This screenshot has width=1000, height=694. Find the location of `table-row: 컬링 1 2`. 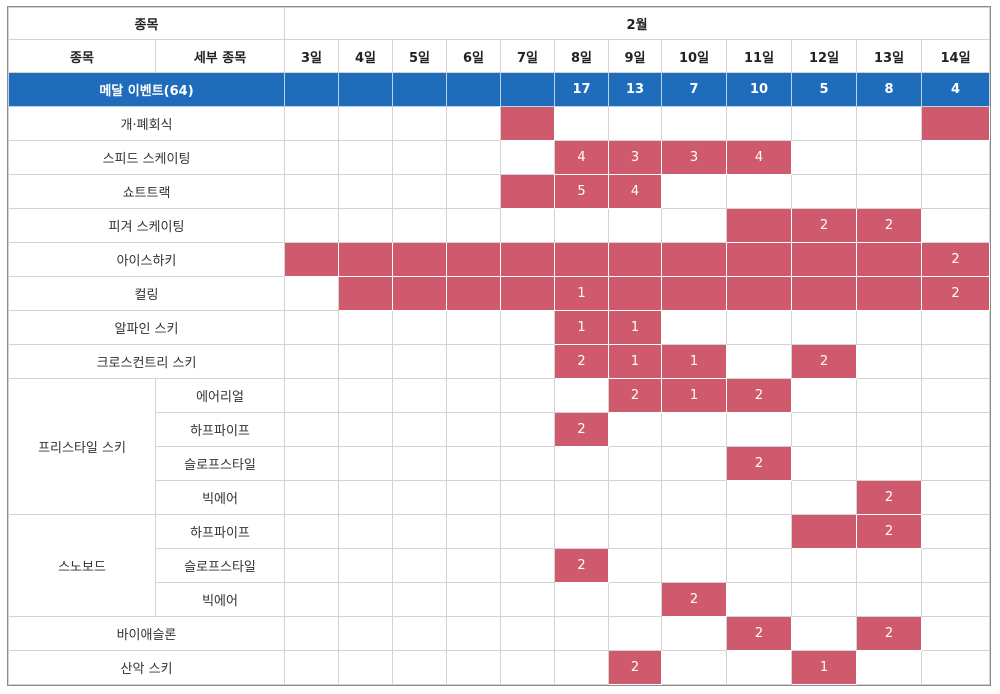

table-row: 컬링 1 2 is located at coordinates (499, 293).